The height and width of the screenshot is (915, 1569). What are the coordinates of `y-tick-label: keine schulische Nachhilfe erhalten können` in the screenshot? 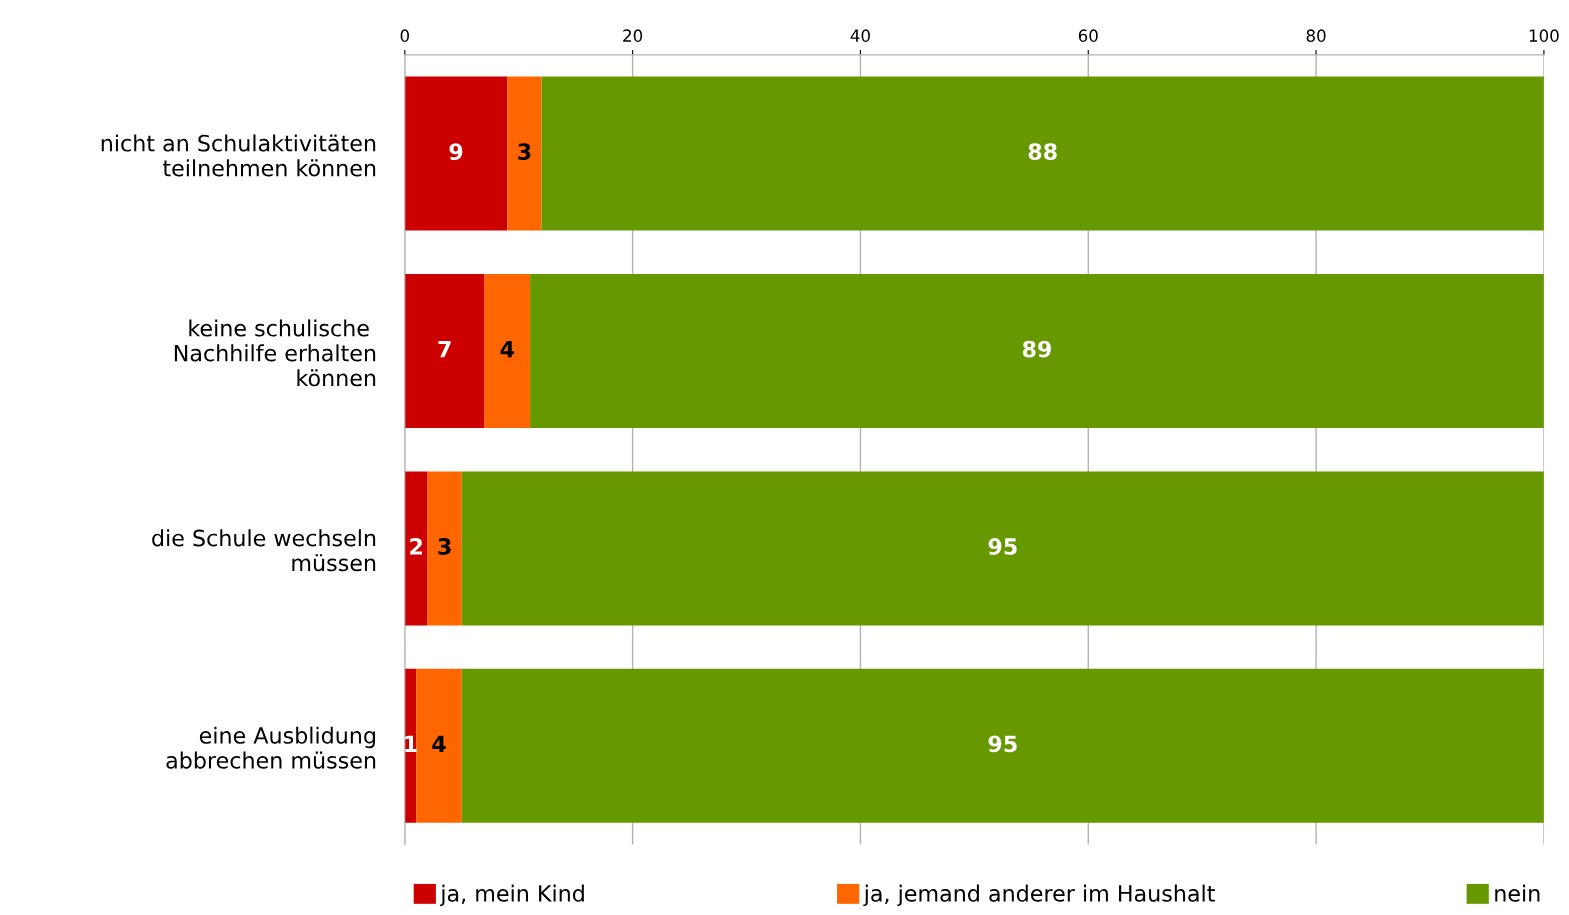 It's located at (275, 353).